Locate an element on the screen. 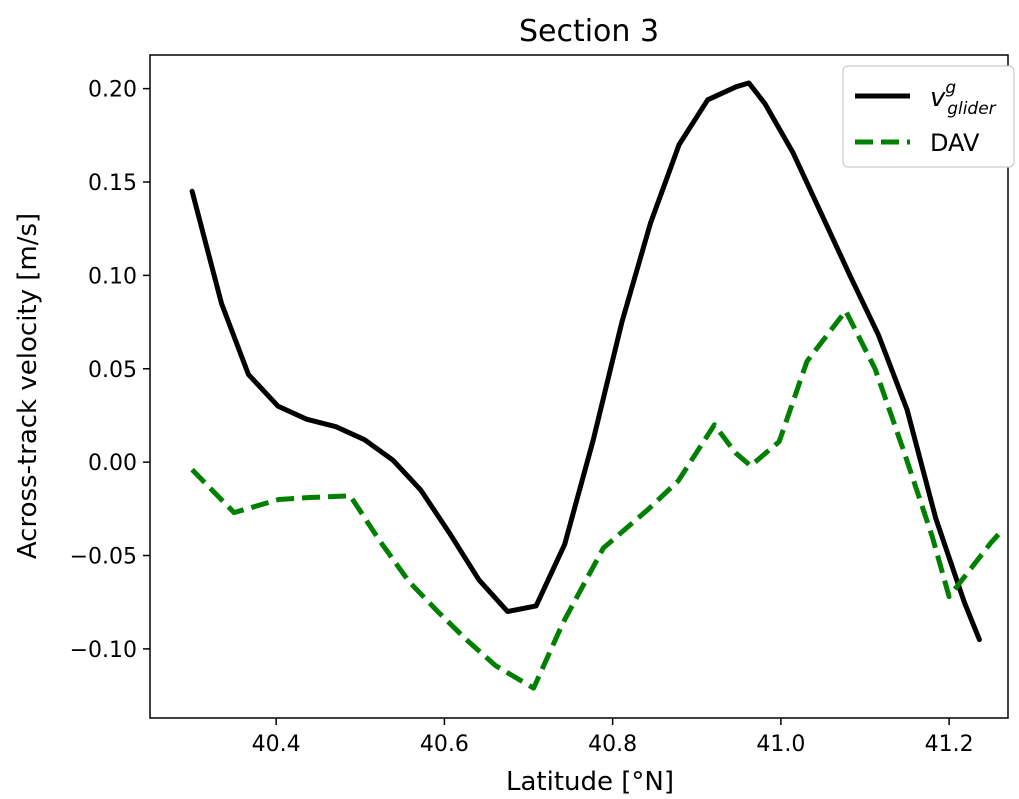  x-tick-label: 40.6 is located at coordinates (444, 744).